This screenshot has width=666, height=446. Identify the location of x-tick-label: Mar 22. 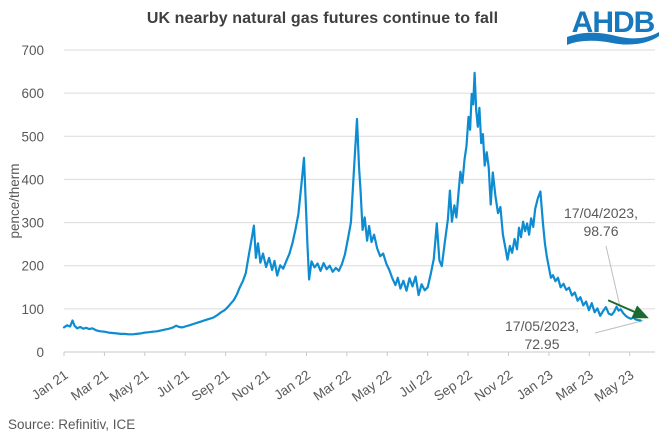
(332, 385).